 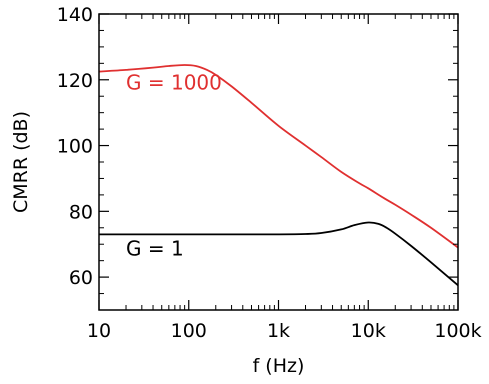 I want to click on x-tick-label: 100k, so click(x=457, y=331).